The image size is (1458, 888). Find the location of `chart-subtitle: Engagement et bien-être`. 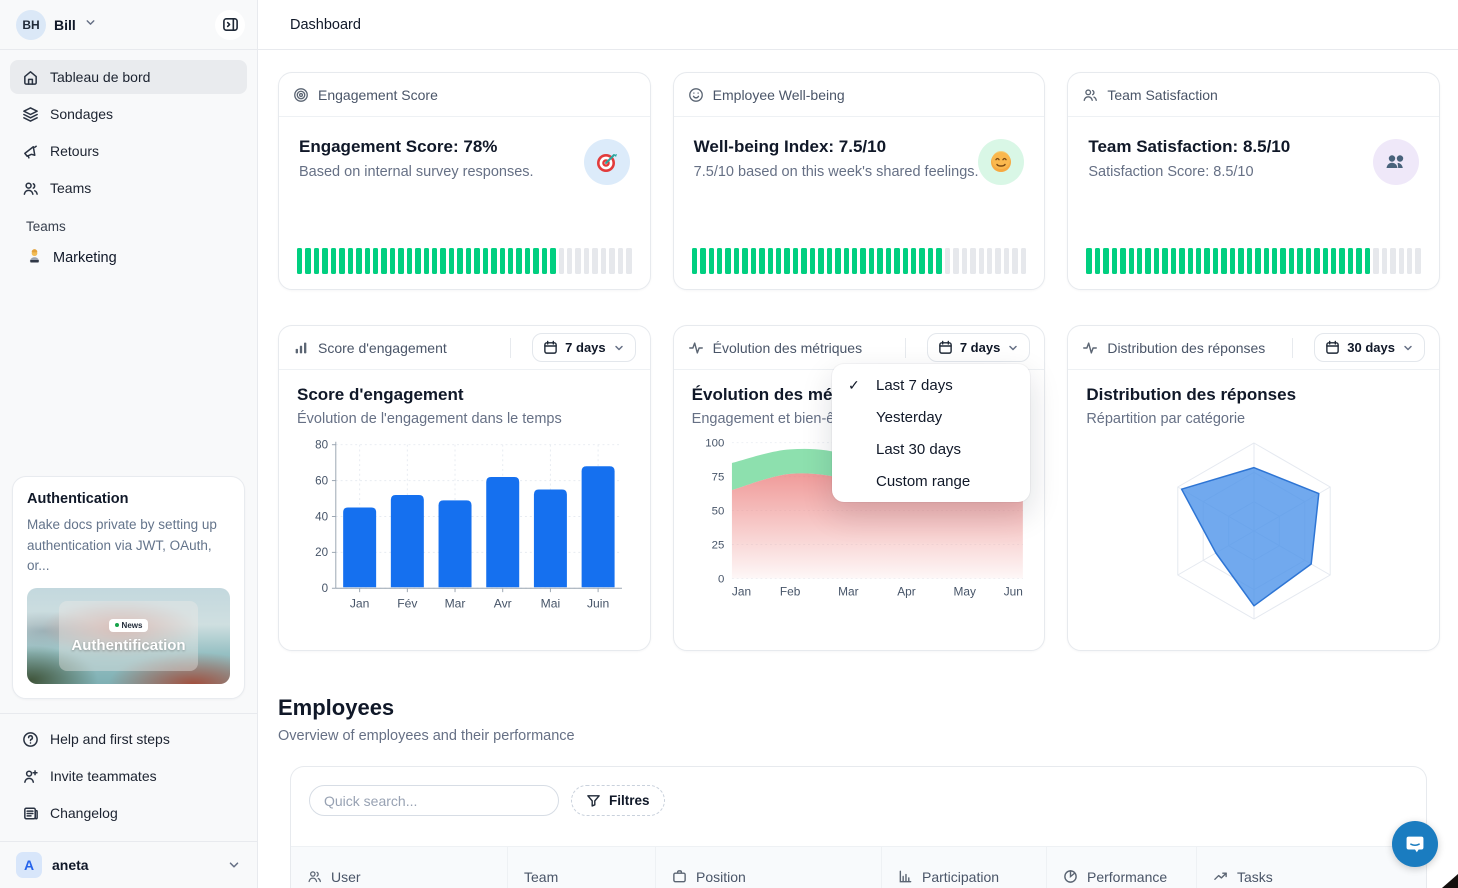

chart-subtitle: Engagement et bien-être is located at coordinates (771, 419).